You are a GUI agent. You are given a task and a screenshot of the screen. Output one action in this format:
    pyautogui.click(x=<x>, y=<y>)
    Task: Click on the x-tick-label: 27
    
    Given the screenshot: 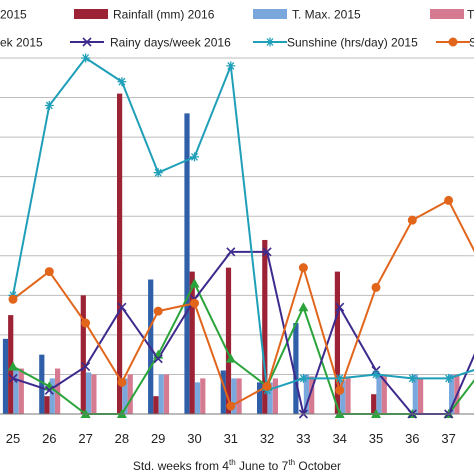 What is the action you would take?
    pyautogui.click(x=85, y=438)
    